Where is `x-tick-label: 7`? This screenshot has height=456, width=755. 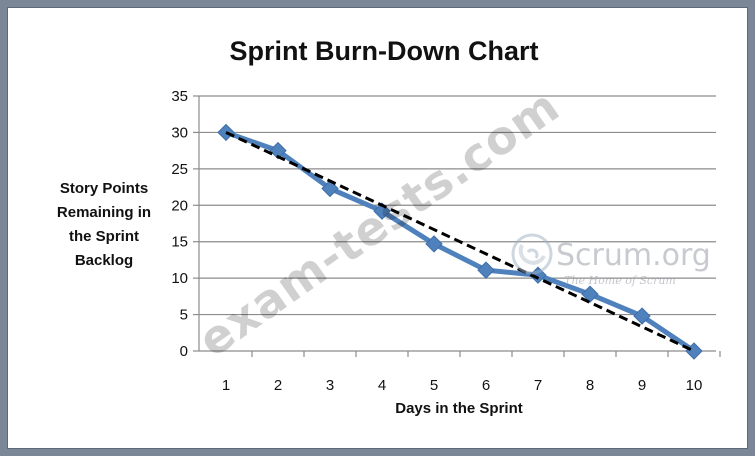 x-tick-label: 7 is located at coordinates (538, 385).